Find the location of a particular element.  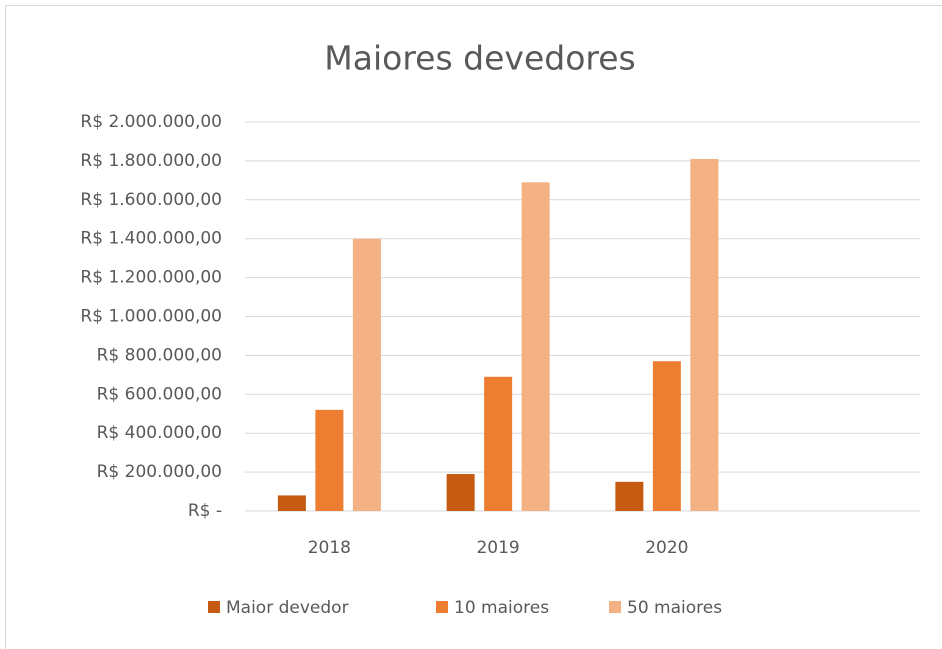

y-tick-label: R$ 200.000,00 is located at coordinates (159, 472).